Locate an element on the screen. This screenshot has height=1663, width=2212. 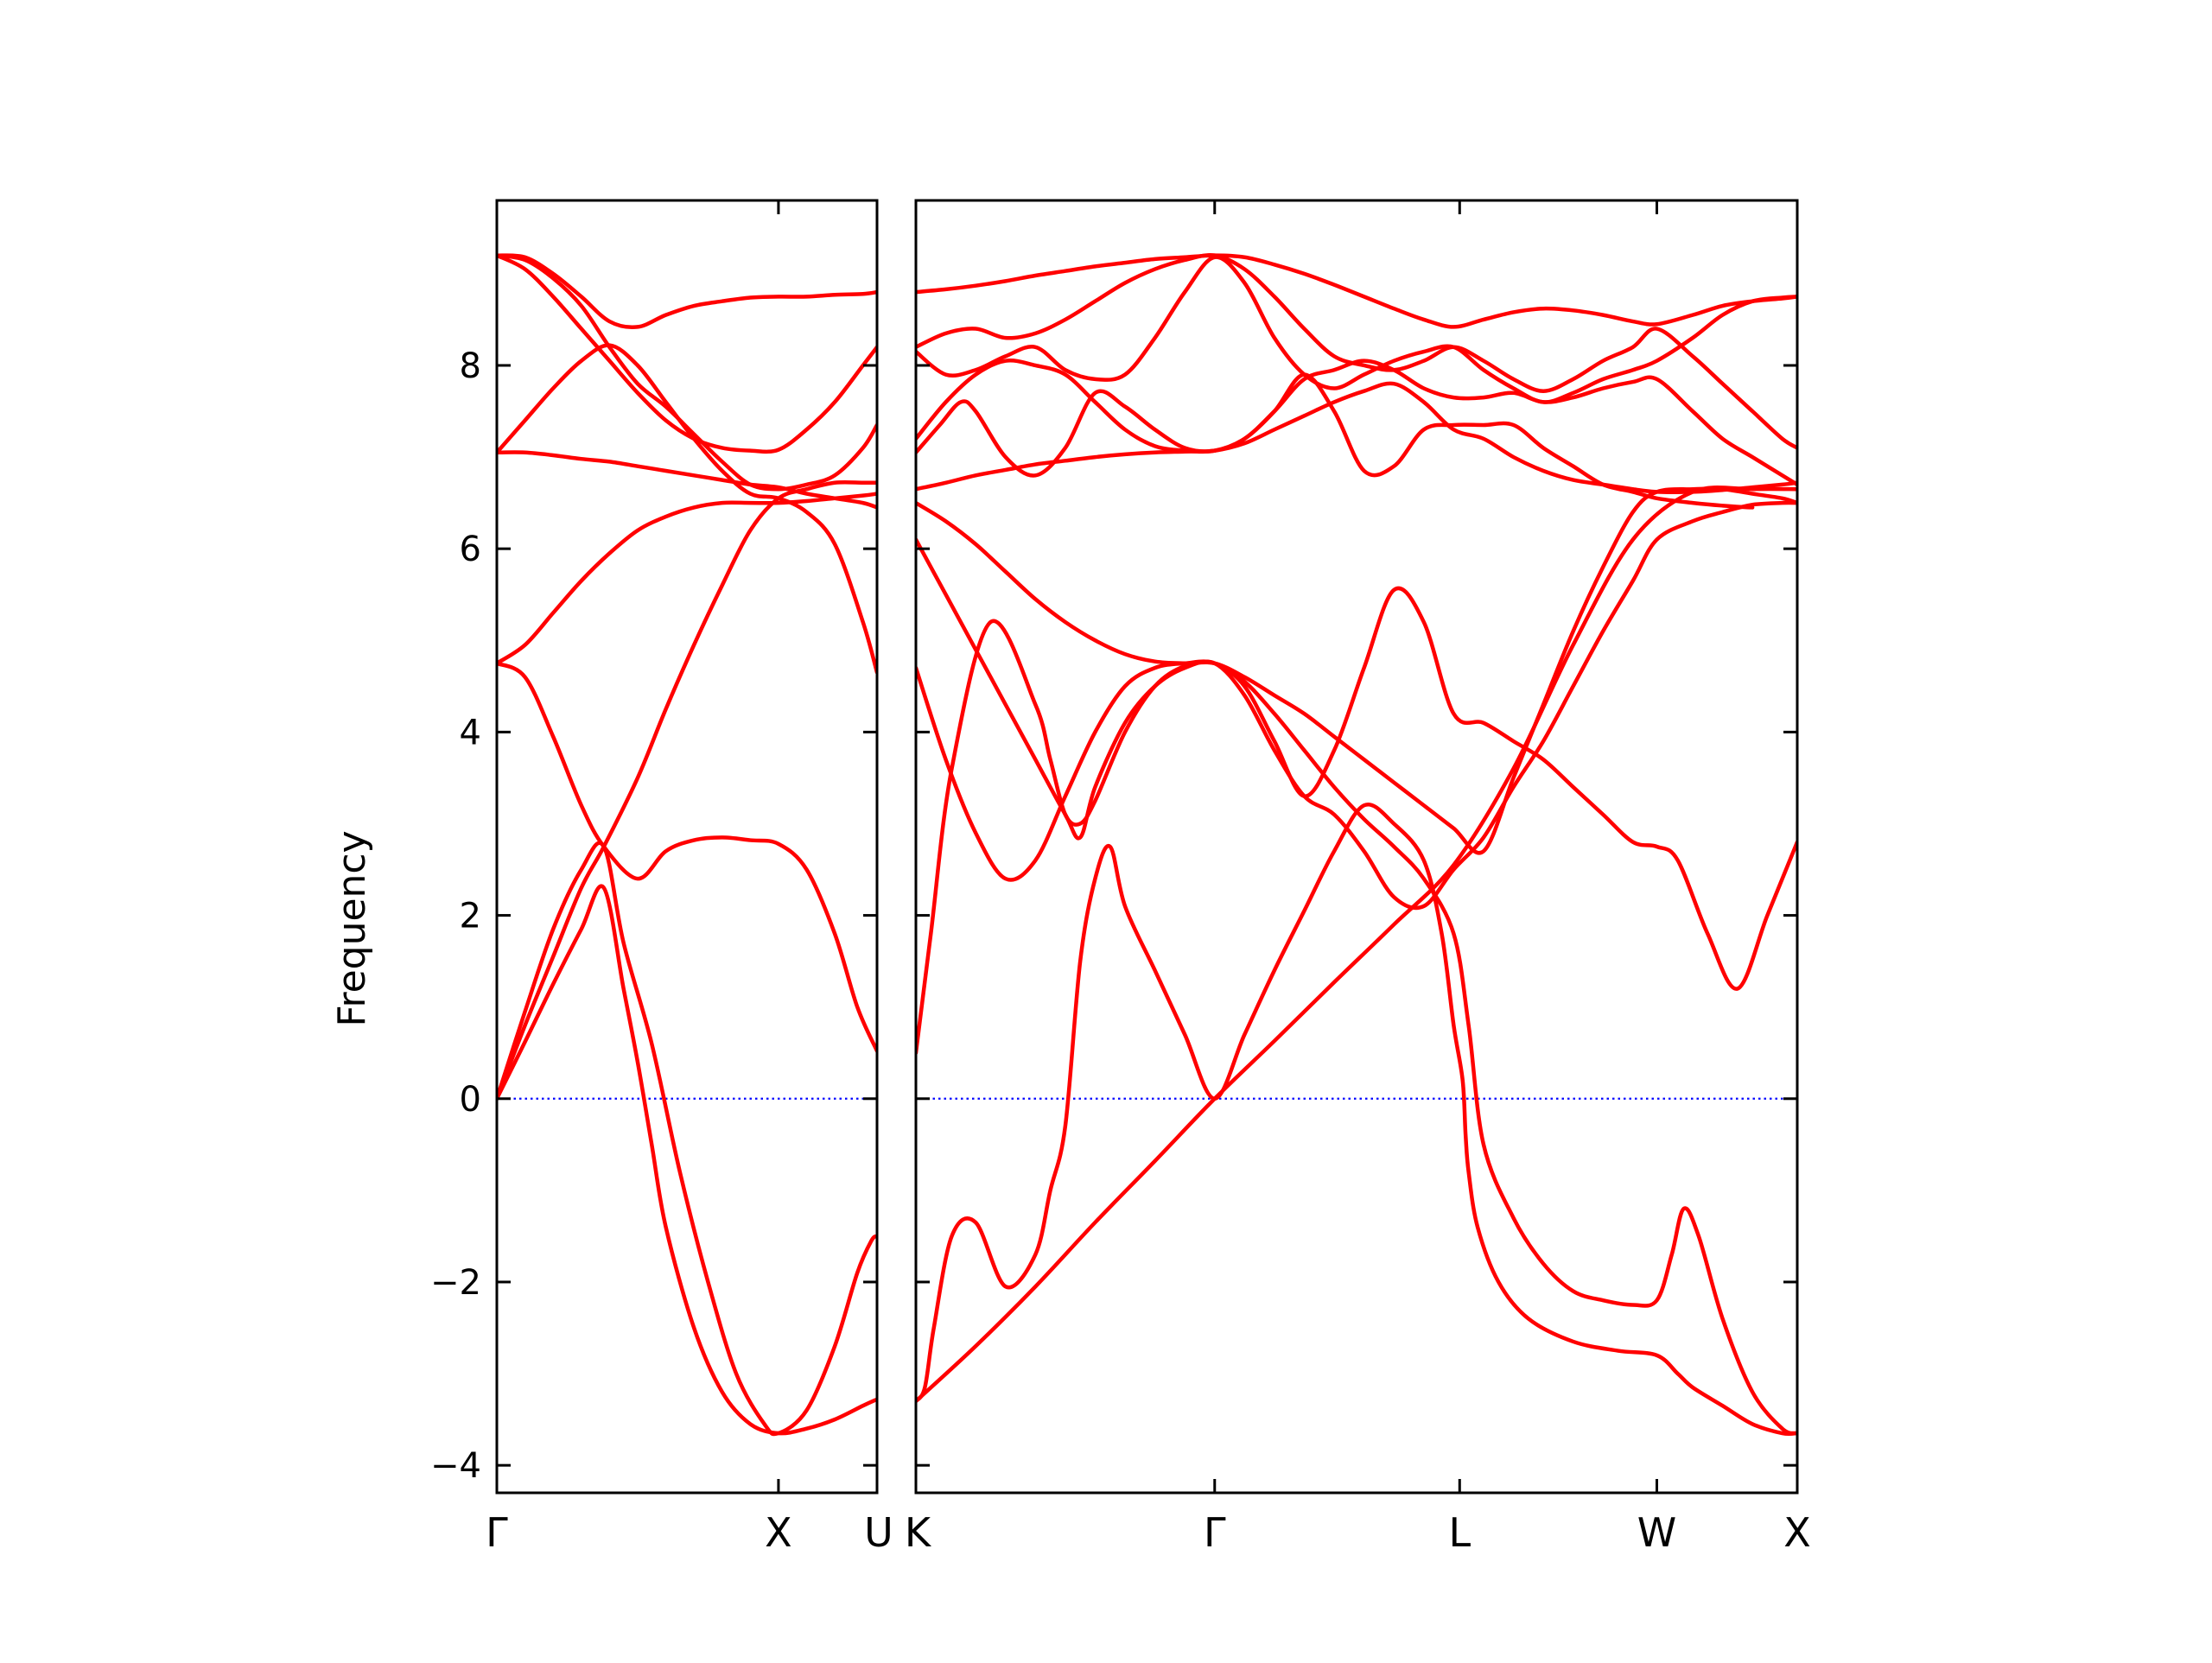
y-tick-label: 0 is located at coordinates (471, 1100).